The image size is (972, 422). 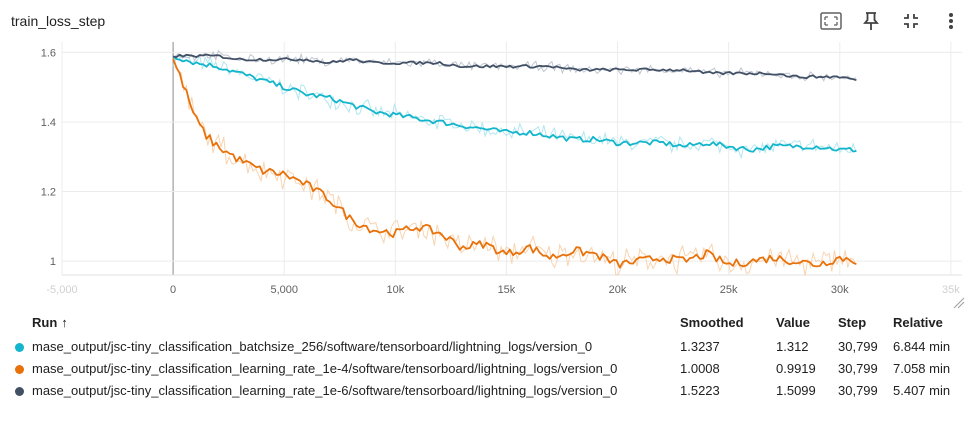 What do you see at coordinates (959, 303) in the screenshot?
I see `resize-handle-icon` at bounding box center [959, 303].